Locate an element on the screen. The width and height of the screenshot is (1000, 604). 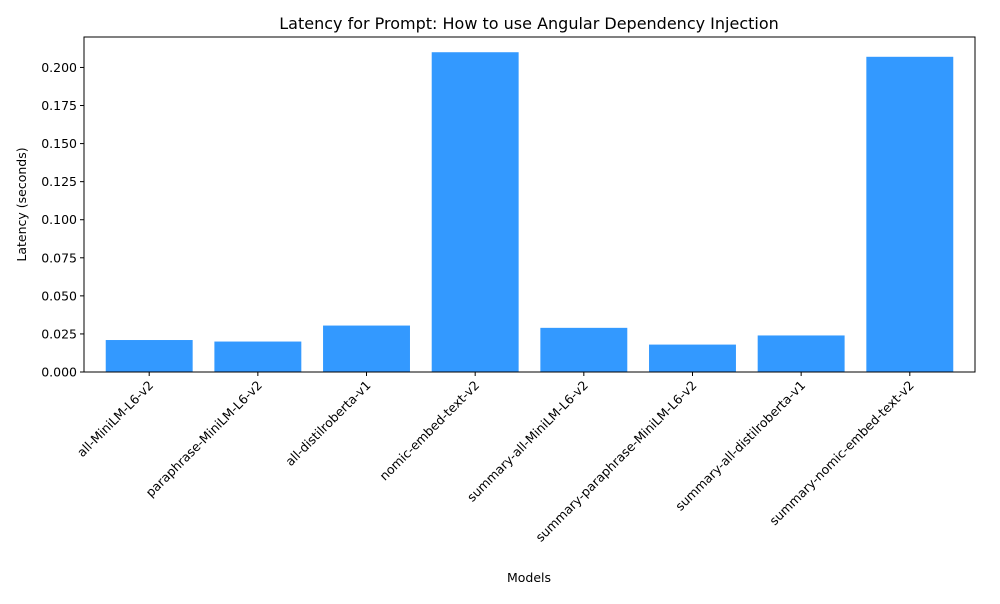
x-axis-label: Models is located at coordinates (529, 577).